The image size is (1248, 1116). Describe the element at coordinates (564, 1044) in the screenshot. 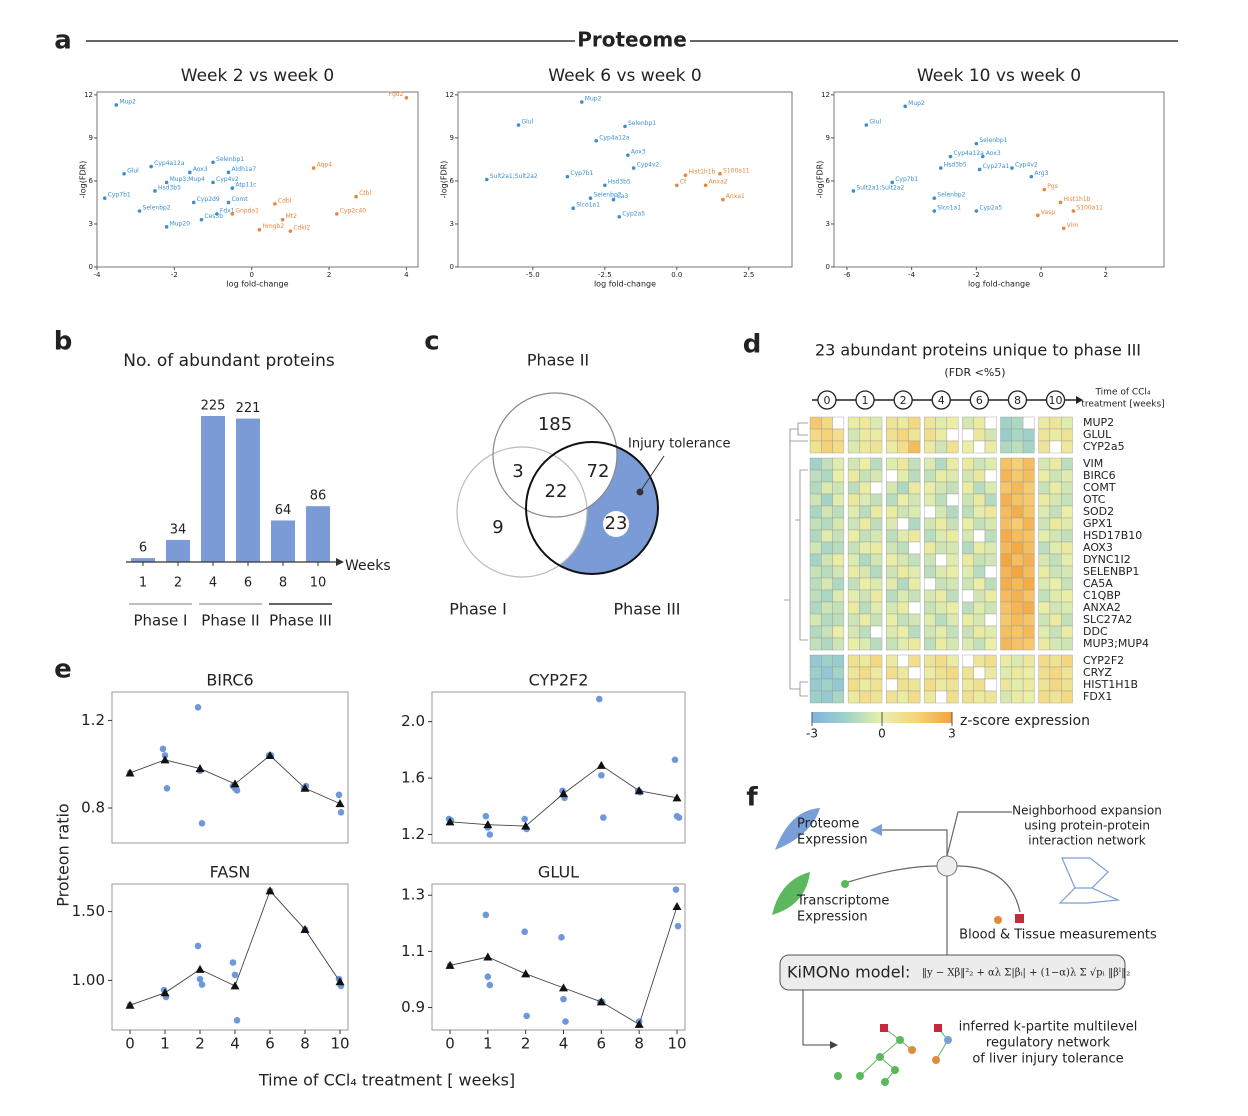

I see `x-tick-label: 4` at that location.